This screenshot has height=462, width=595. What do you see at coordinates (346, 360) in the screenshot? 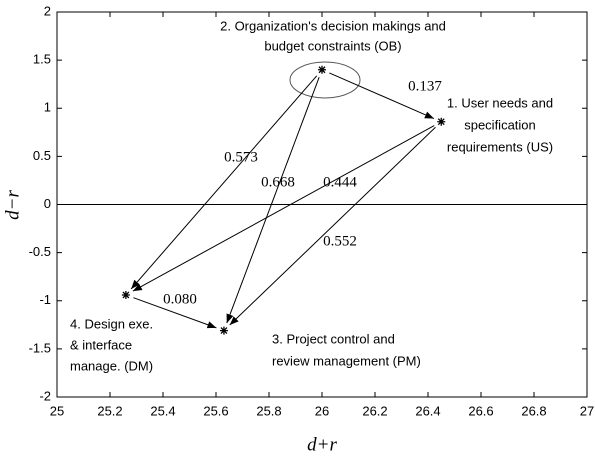
I see `point-label: review management (PM)` at bounding box center [346, 360].